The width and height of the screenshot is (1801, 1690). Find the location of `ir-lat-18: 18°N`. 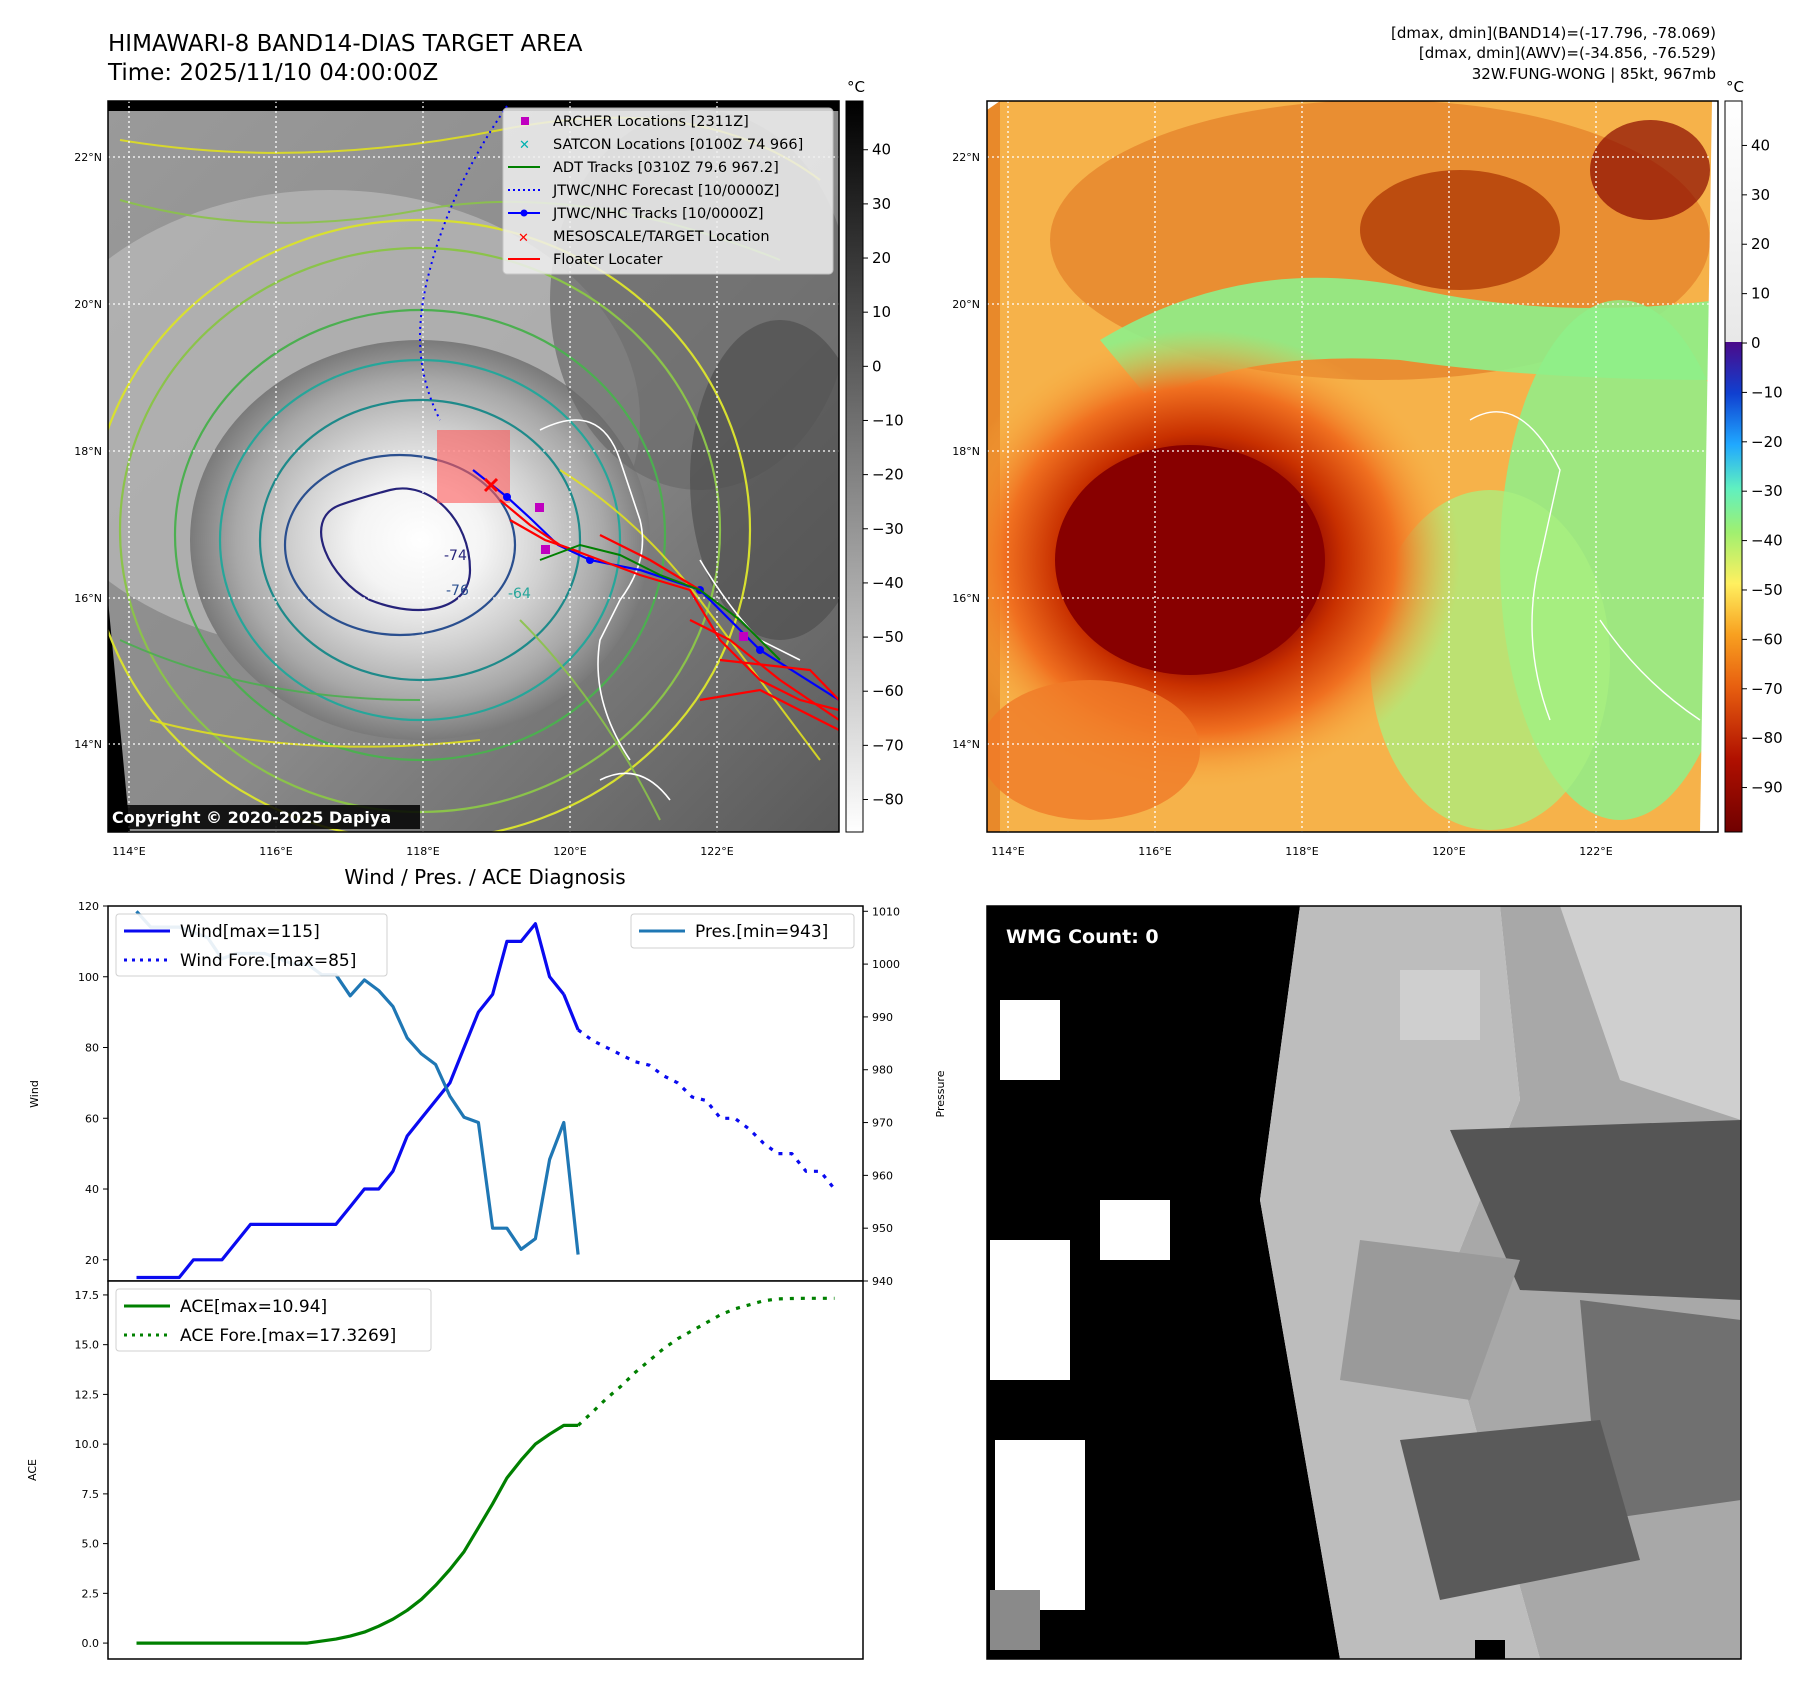

ir-lat-18: 18°N is located at coordinates (88, 451).